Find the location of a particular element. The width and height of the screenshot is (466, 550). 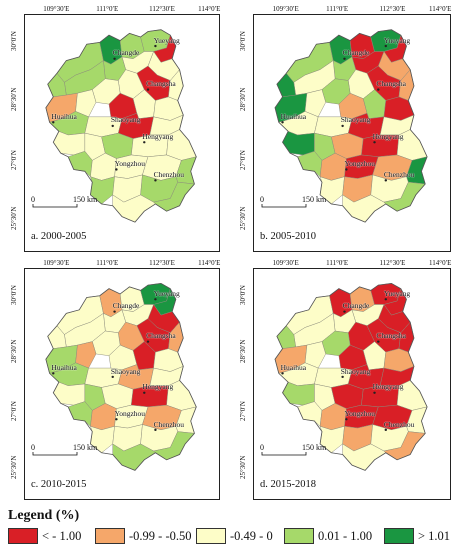

panel-caption: a. 2000-2005 is located at coordinates (59, 236).